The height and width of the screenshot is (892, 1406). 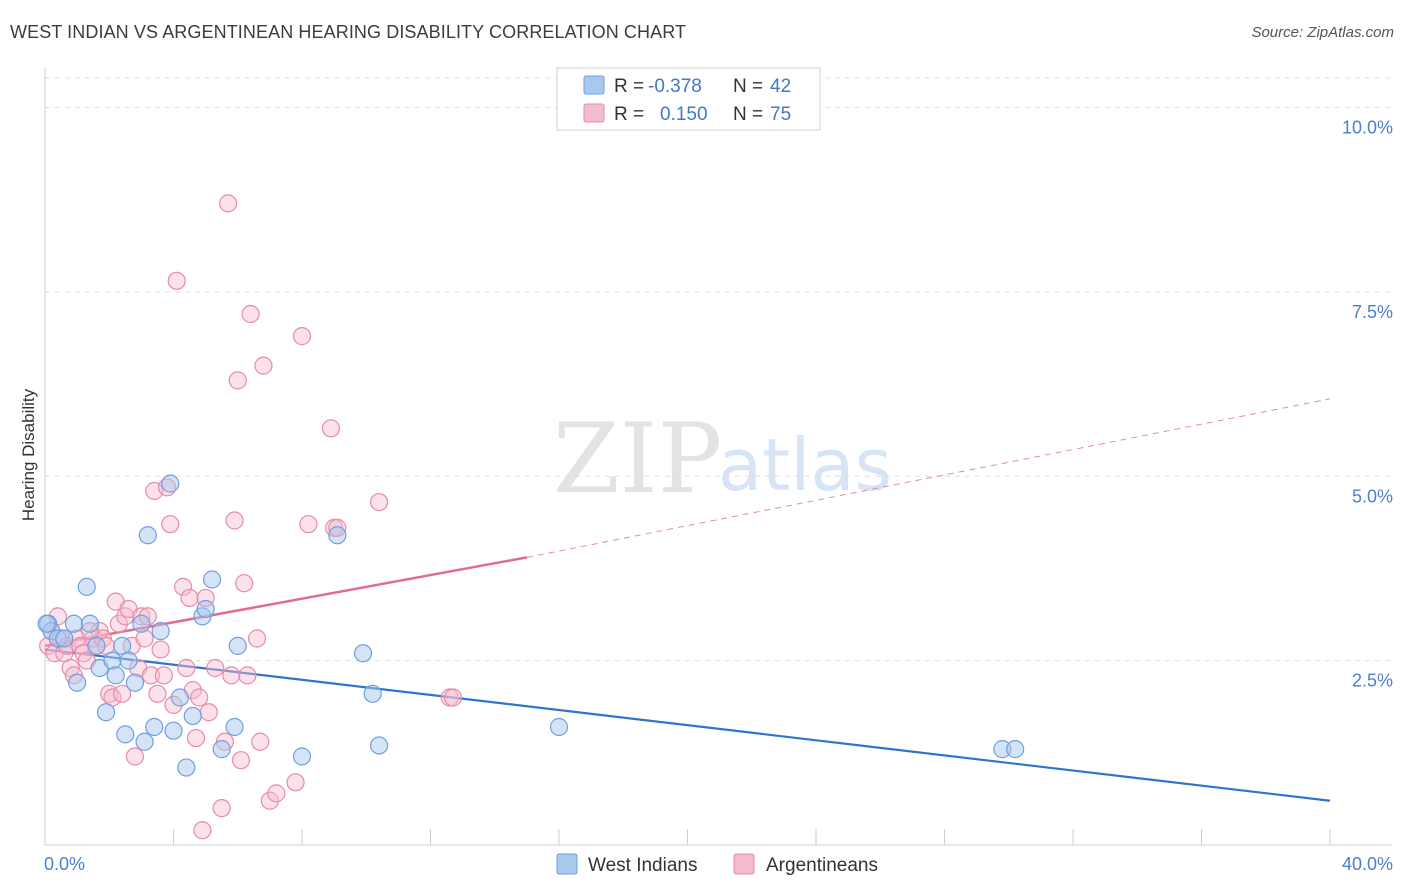 I want to click on y-tick-label: 5.0%, so click(x=1372, y=496).